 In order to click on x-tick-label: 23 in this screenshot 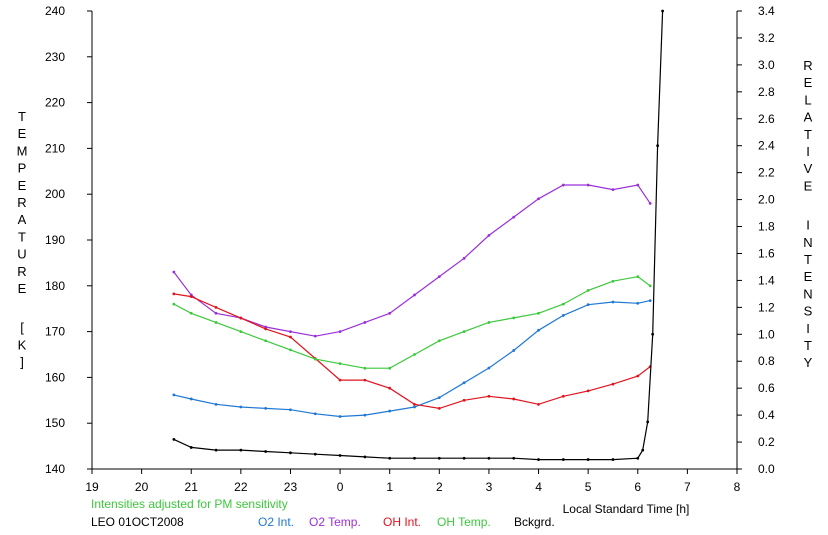, I will do `click(291, 487)`.